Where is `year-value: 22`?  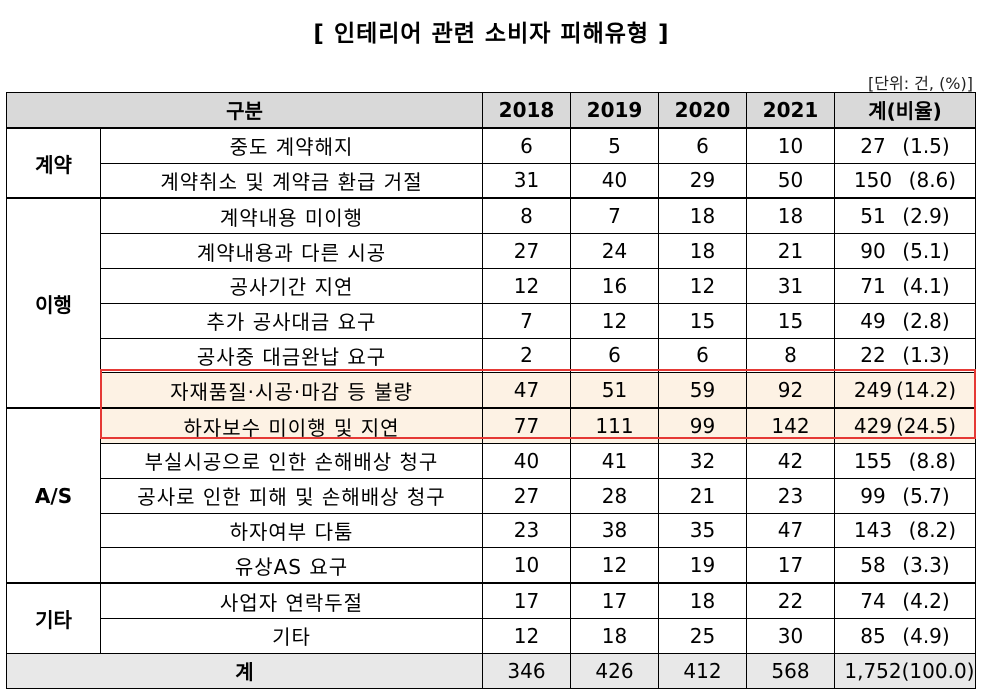
year-value: 22 is located at coordinates (790, 600).